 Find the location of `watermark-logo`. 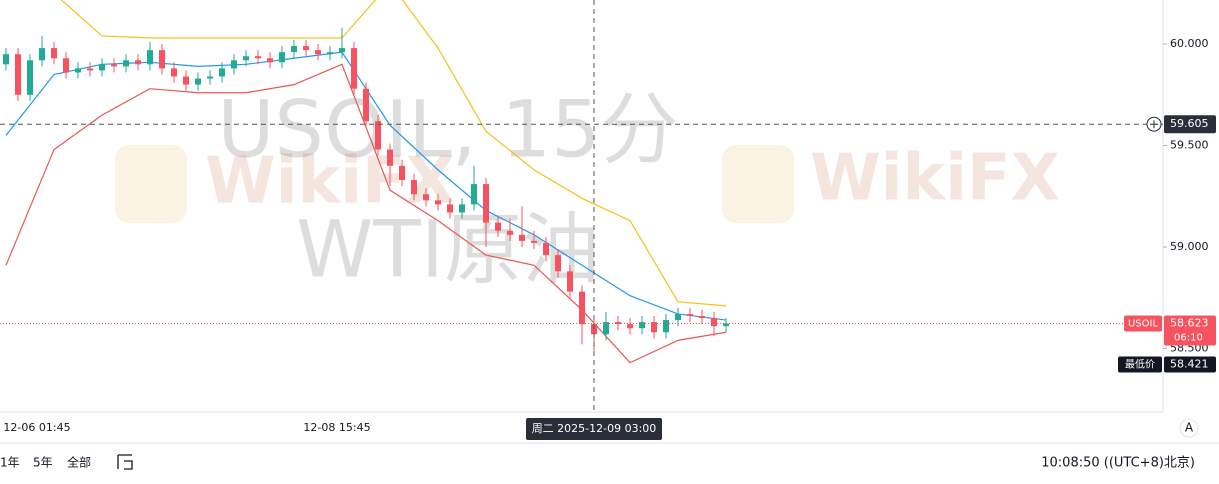

watermark-logo is located at coordinates (454, 184).